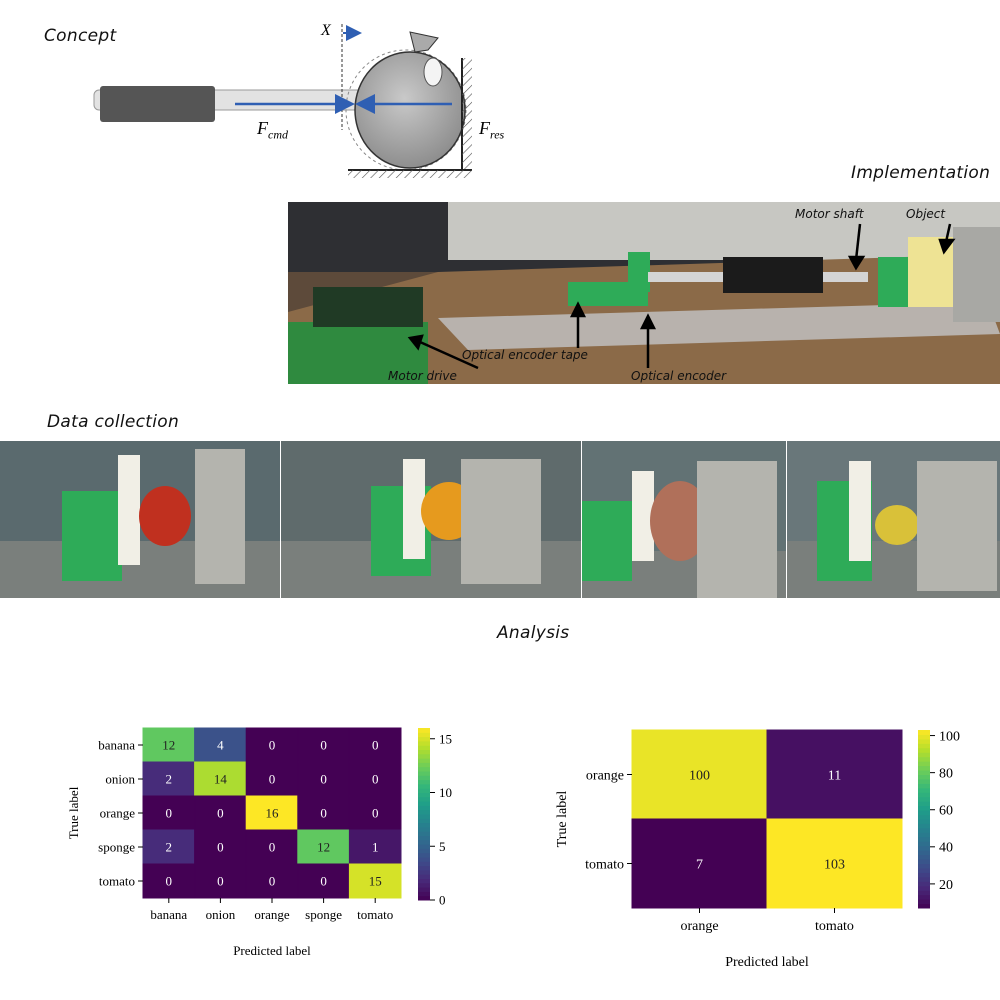  Describe the element at coordinates (445, 738) in the screenshot. I see `colorbar-tick-label: 15` at that location.